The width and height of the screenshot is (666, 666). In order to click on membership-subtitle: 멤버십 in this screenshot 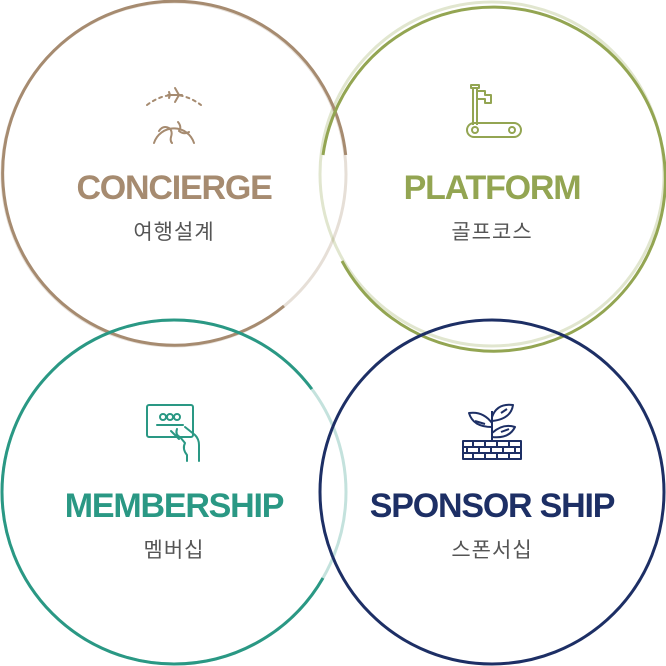, I will do `click(174, 550)`.